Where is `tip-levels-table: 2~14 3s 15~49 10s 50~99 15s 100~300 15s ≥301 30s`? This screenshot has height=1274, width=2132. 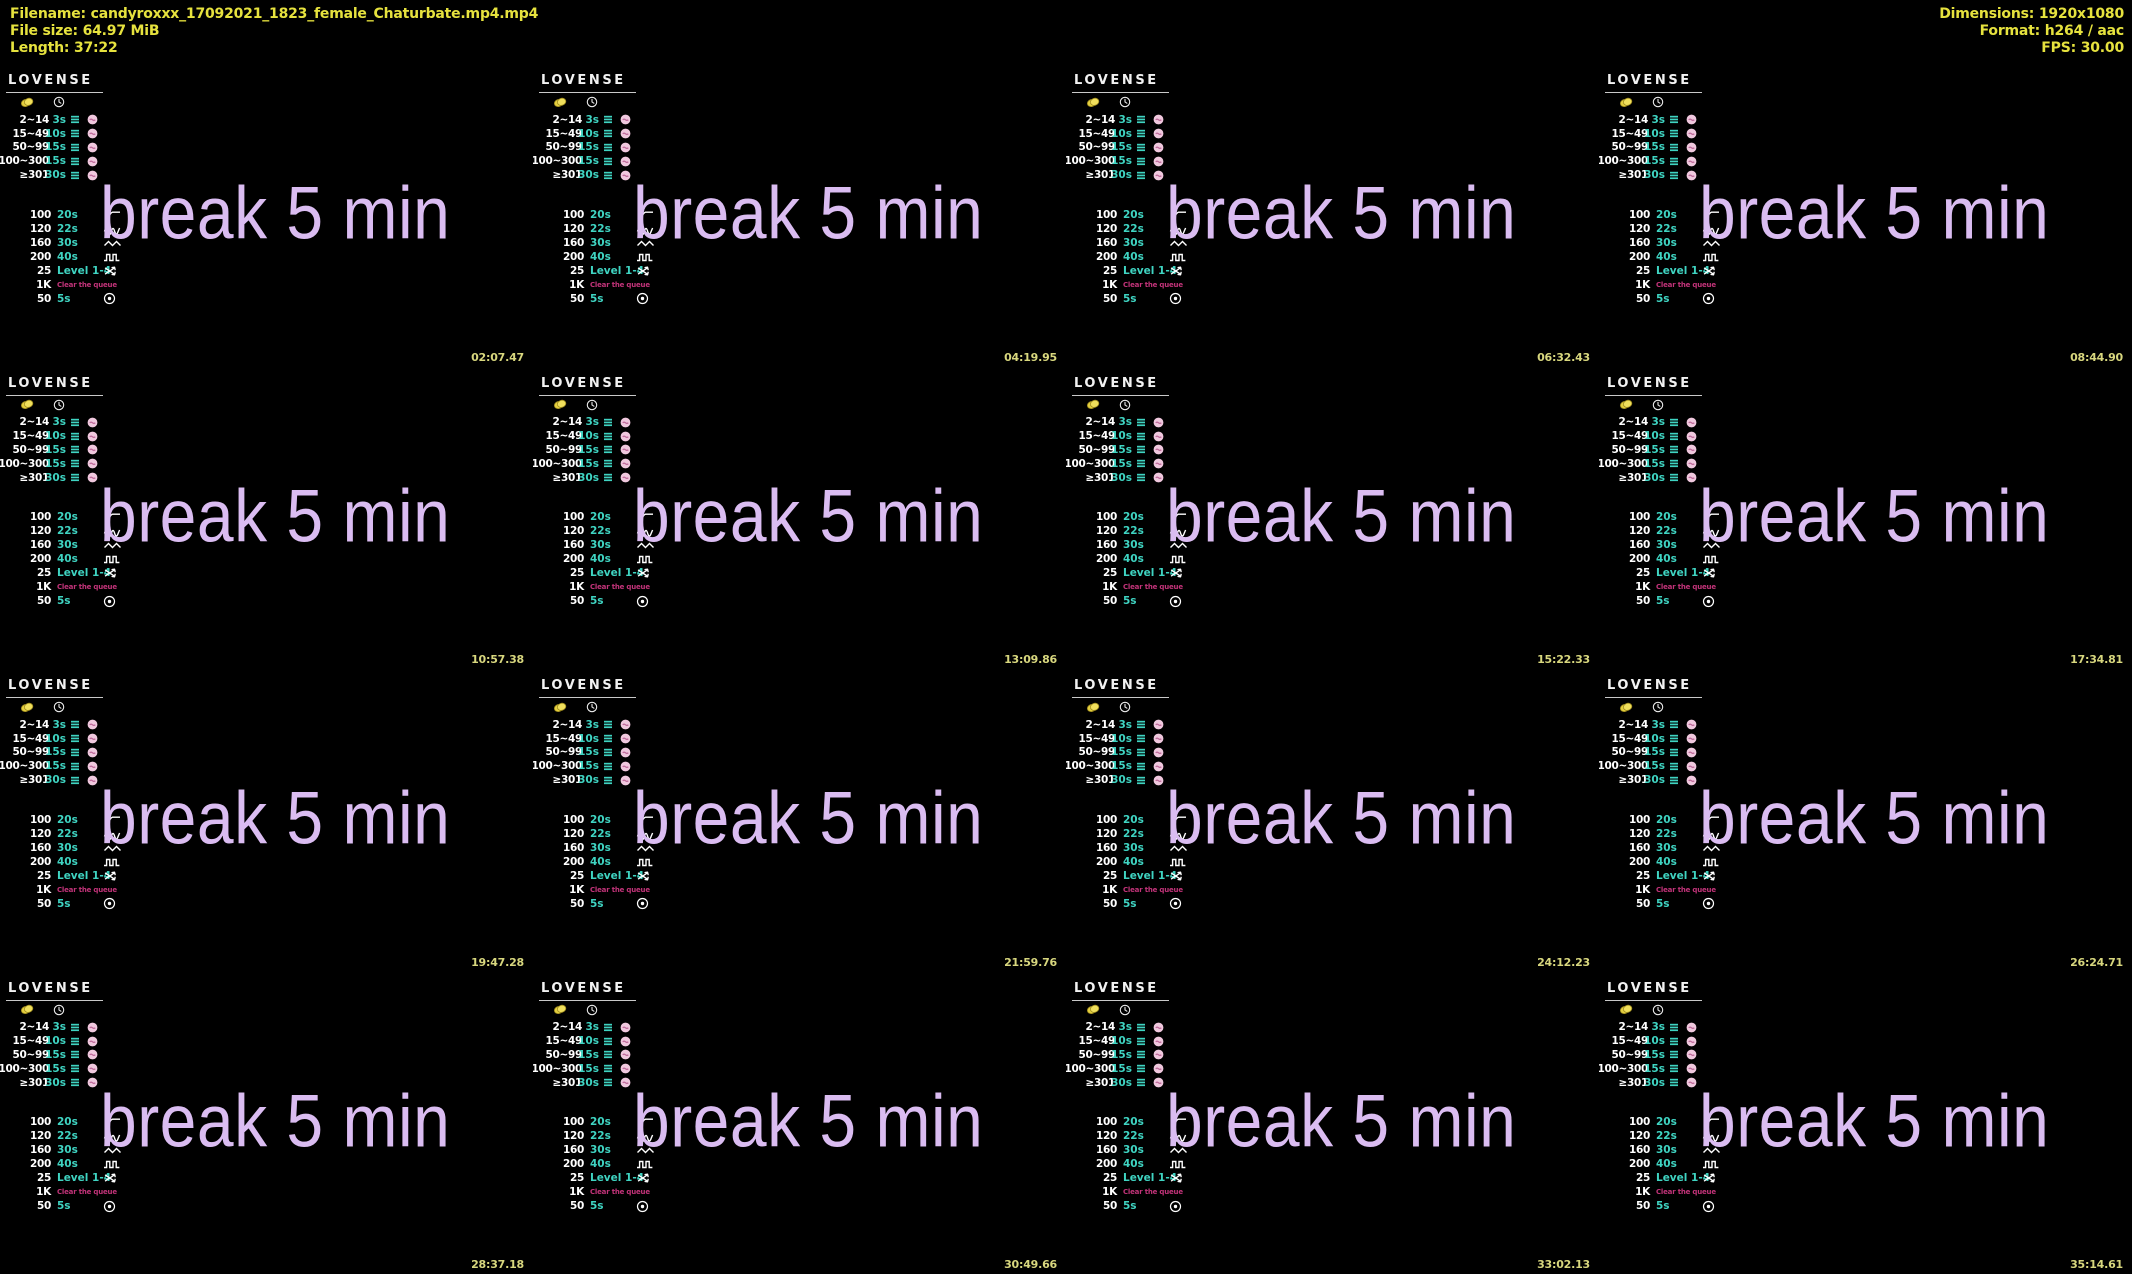
tip-levels-table: 2~14 3s 15~49 10s 50~99 15s 100~300 15s ≥301 30s is located at coordinates (587, 450).